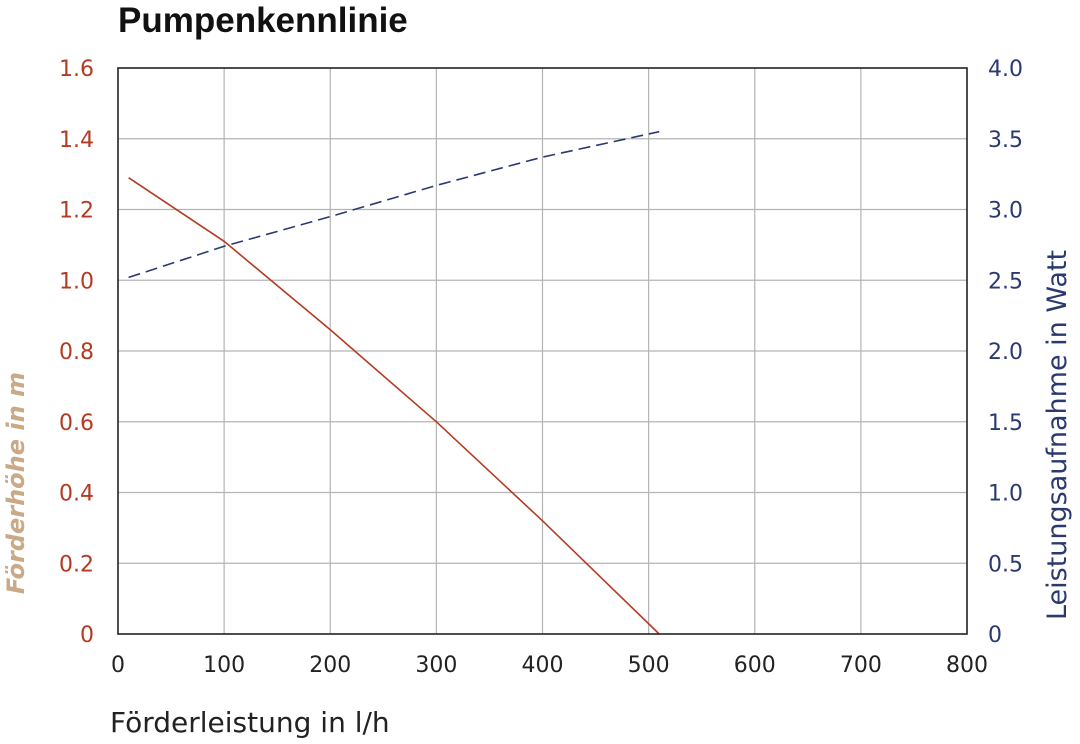 The height and width of the screenshot is (744, 1080). Describe the element at coordinates (1005, 211) in the screenshot. I see `y-right-tick-label: 3.0` at that location.